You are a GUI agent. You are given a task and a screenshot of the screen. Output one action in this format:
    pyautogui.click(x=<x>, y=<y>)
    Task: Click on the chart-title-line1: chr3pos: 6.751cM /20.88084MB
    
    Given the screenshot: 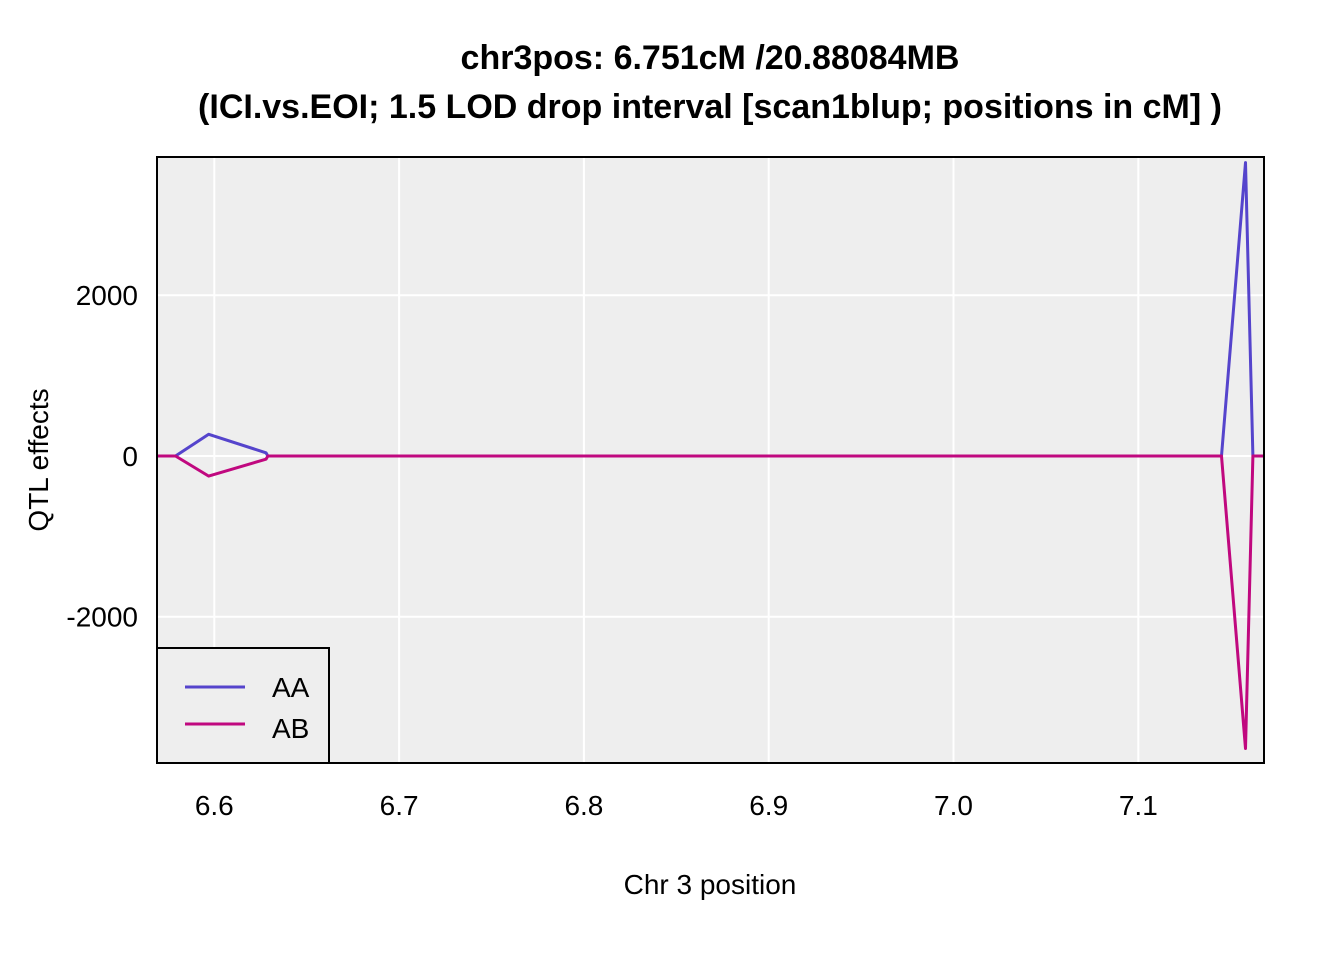 What is the action you would take?
    pyautogui.click(x=710, y=58)
    